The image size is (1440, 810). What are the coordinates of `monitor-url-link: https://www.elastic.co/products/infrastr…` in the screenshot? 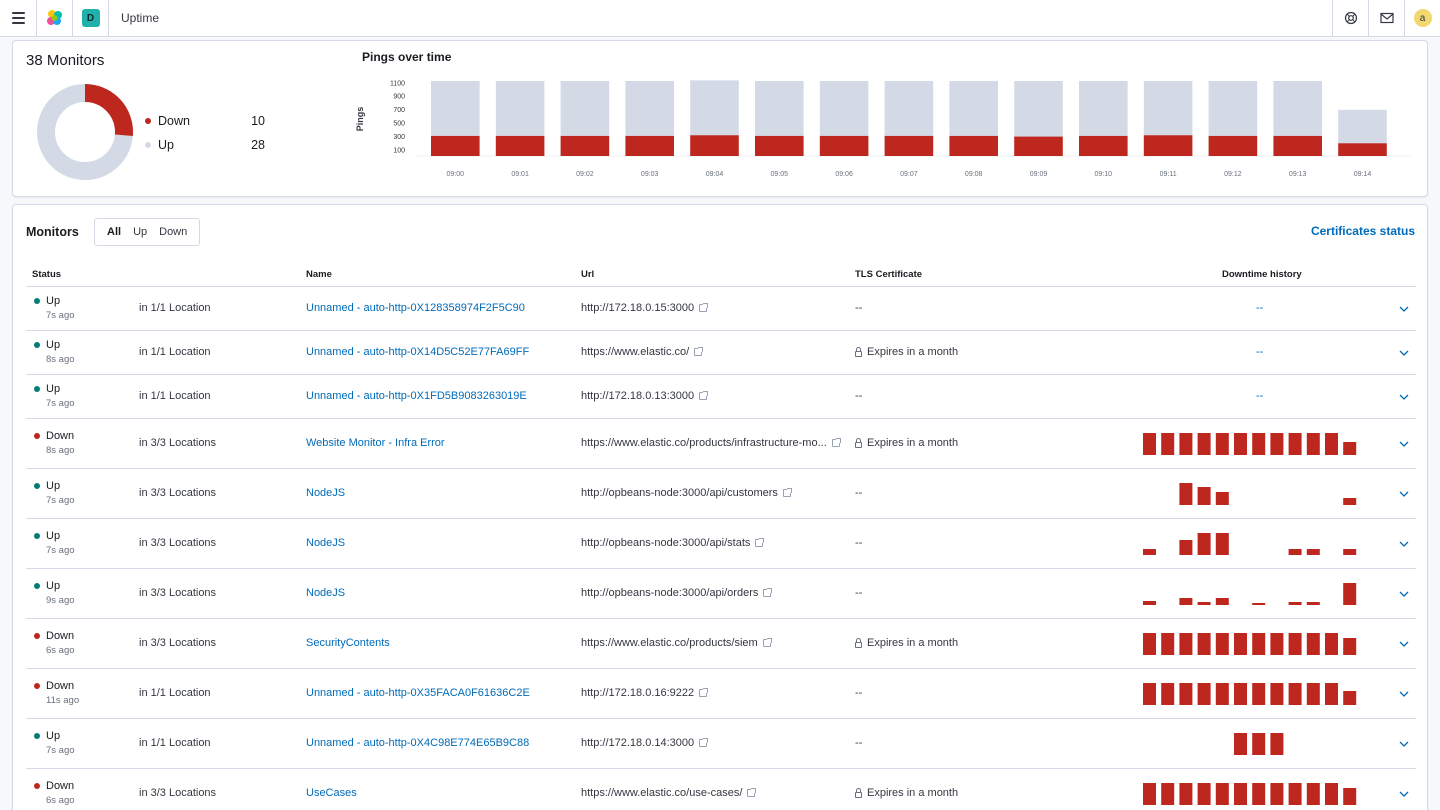 It's located at (711, 443).